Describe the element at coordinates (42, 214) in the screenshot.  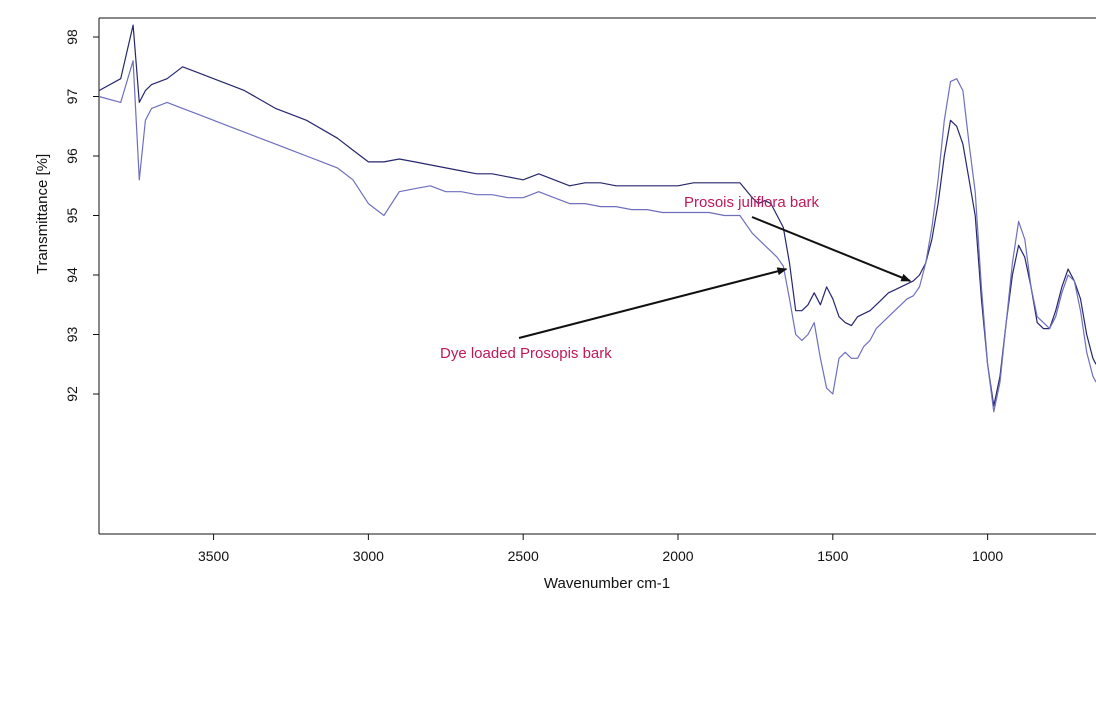
I see `y-axis-title: Transmittance [%]` at that location.